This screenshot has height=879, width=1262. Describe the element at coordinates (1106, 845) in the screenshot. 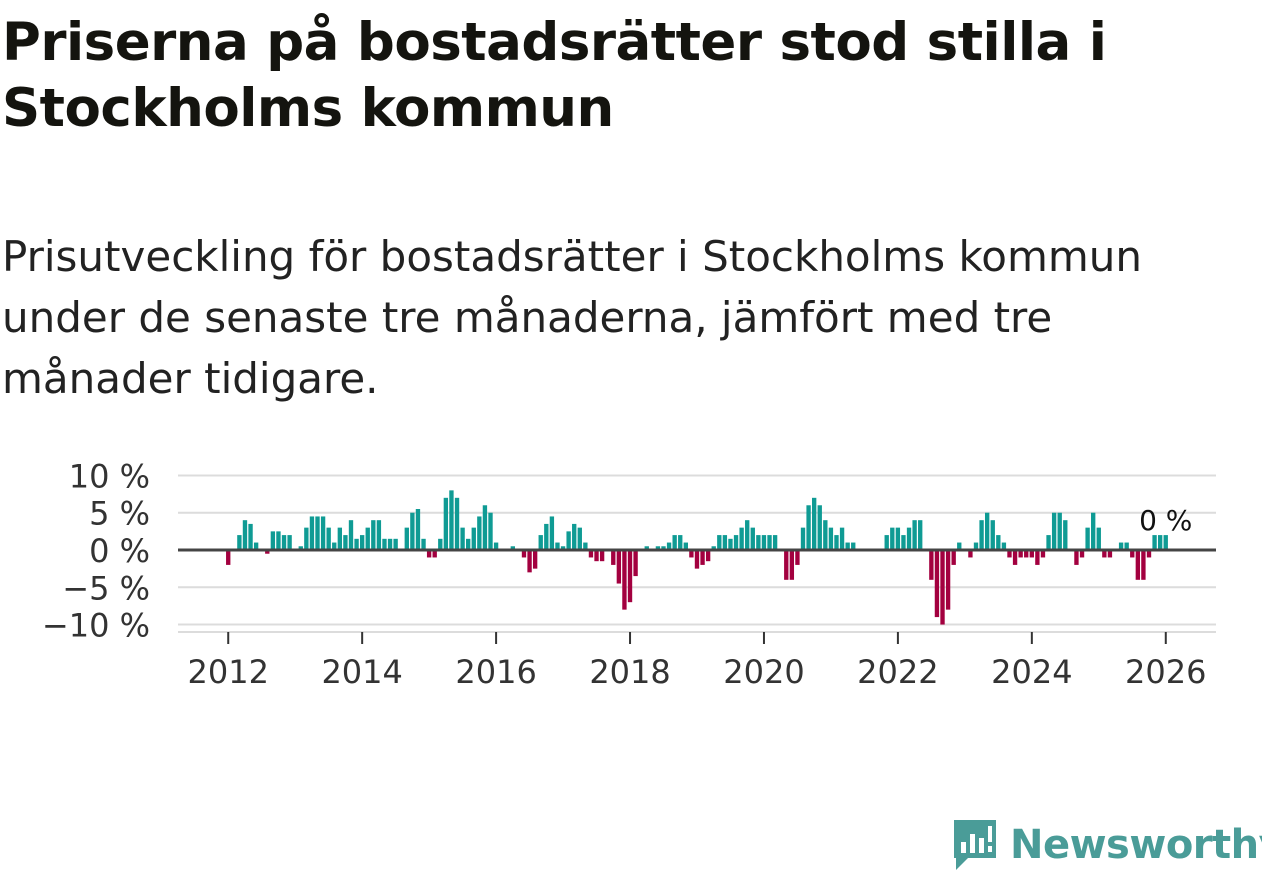

I see `brand-logo: Newsworthy` at that location.